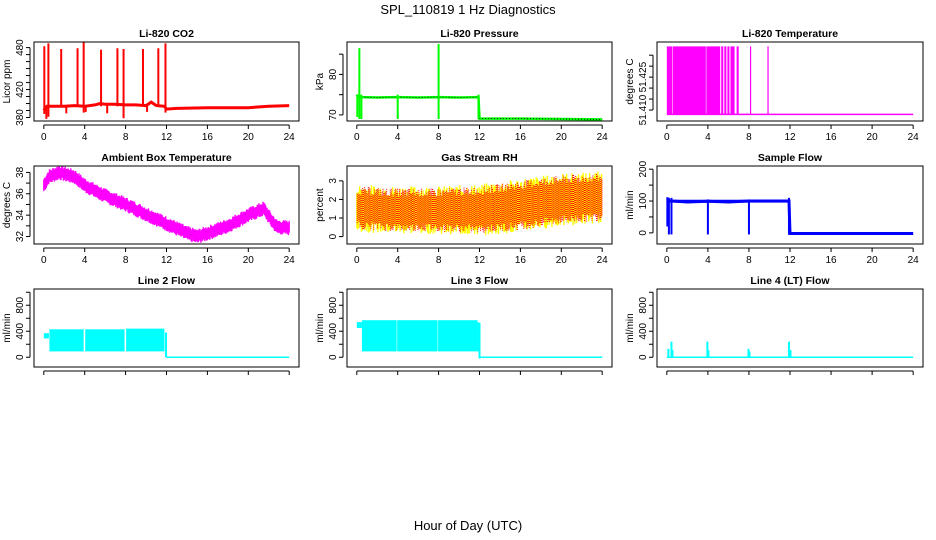  I want to click on panel-6: Sample Flow 0 4 8 12 16 20 24 0 100 200 ml/min, so click(774, 209).